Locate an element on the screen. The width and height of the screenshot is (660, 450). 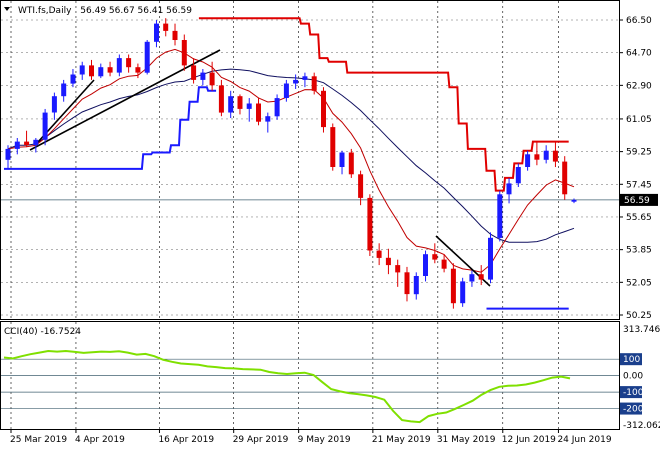
price-tick-label: 55.65 is located at coordinates (639, 218).